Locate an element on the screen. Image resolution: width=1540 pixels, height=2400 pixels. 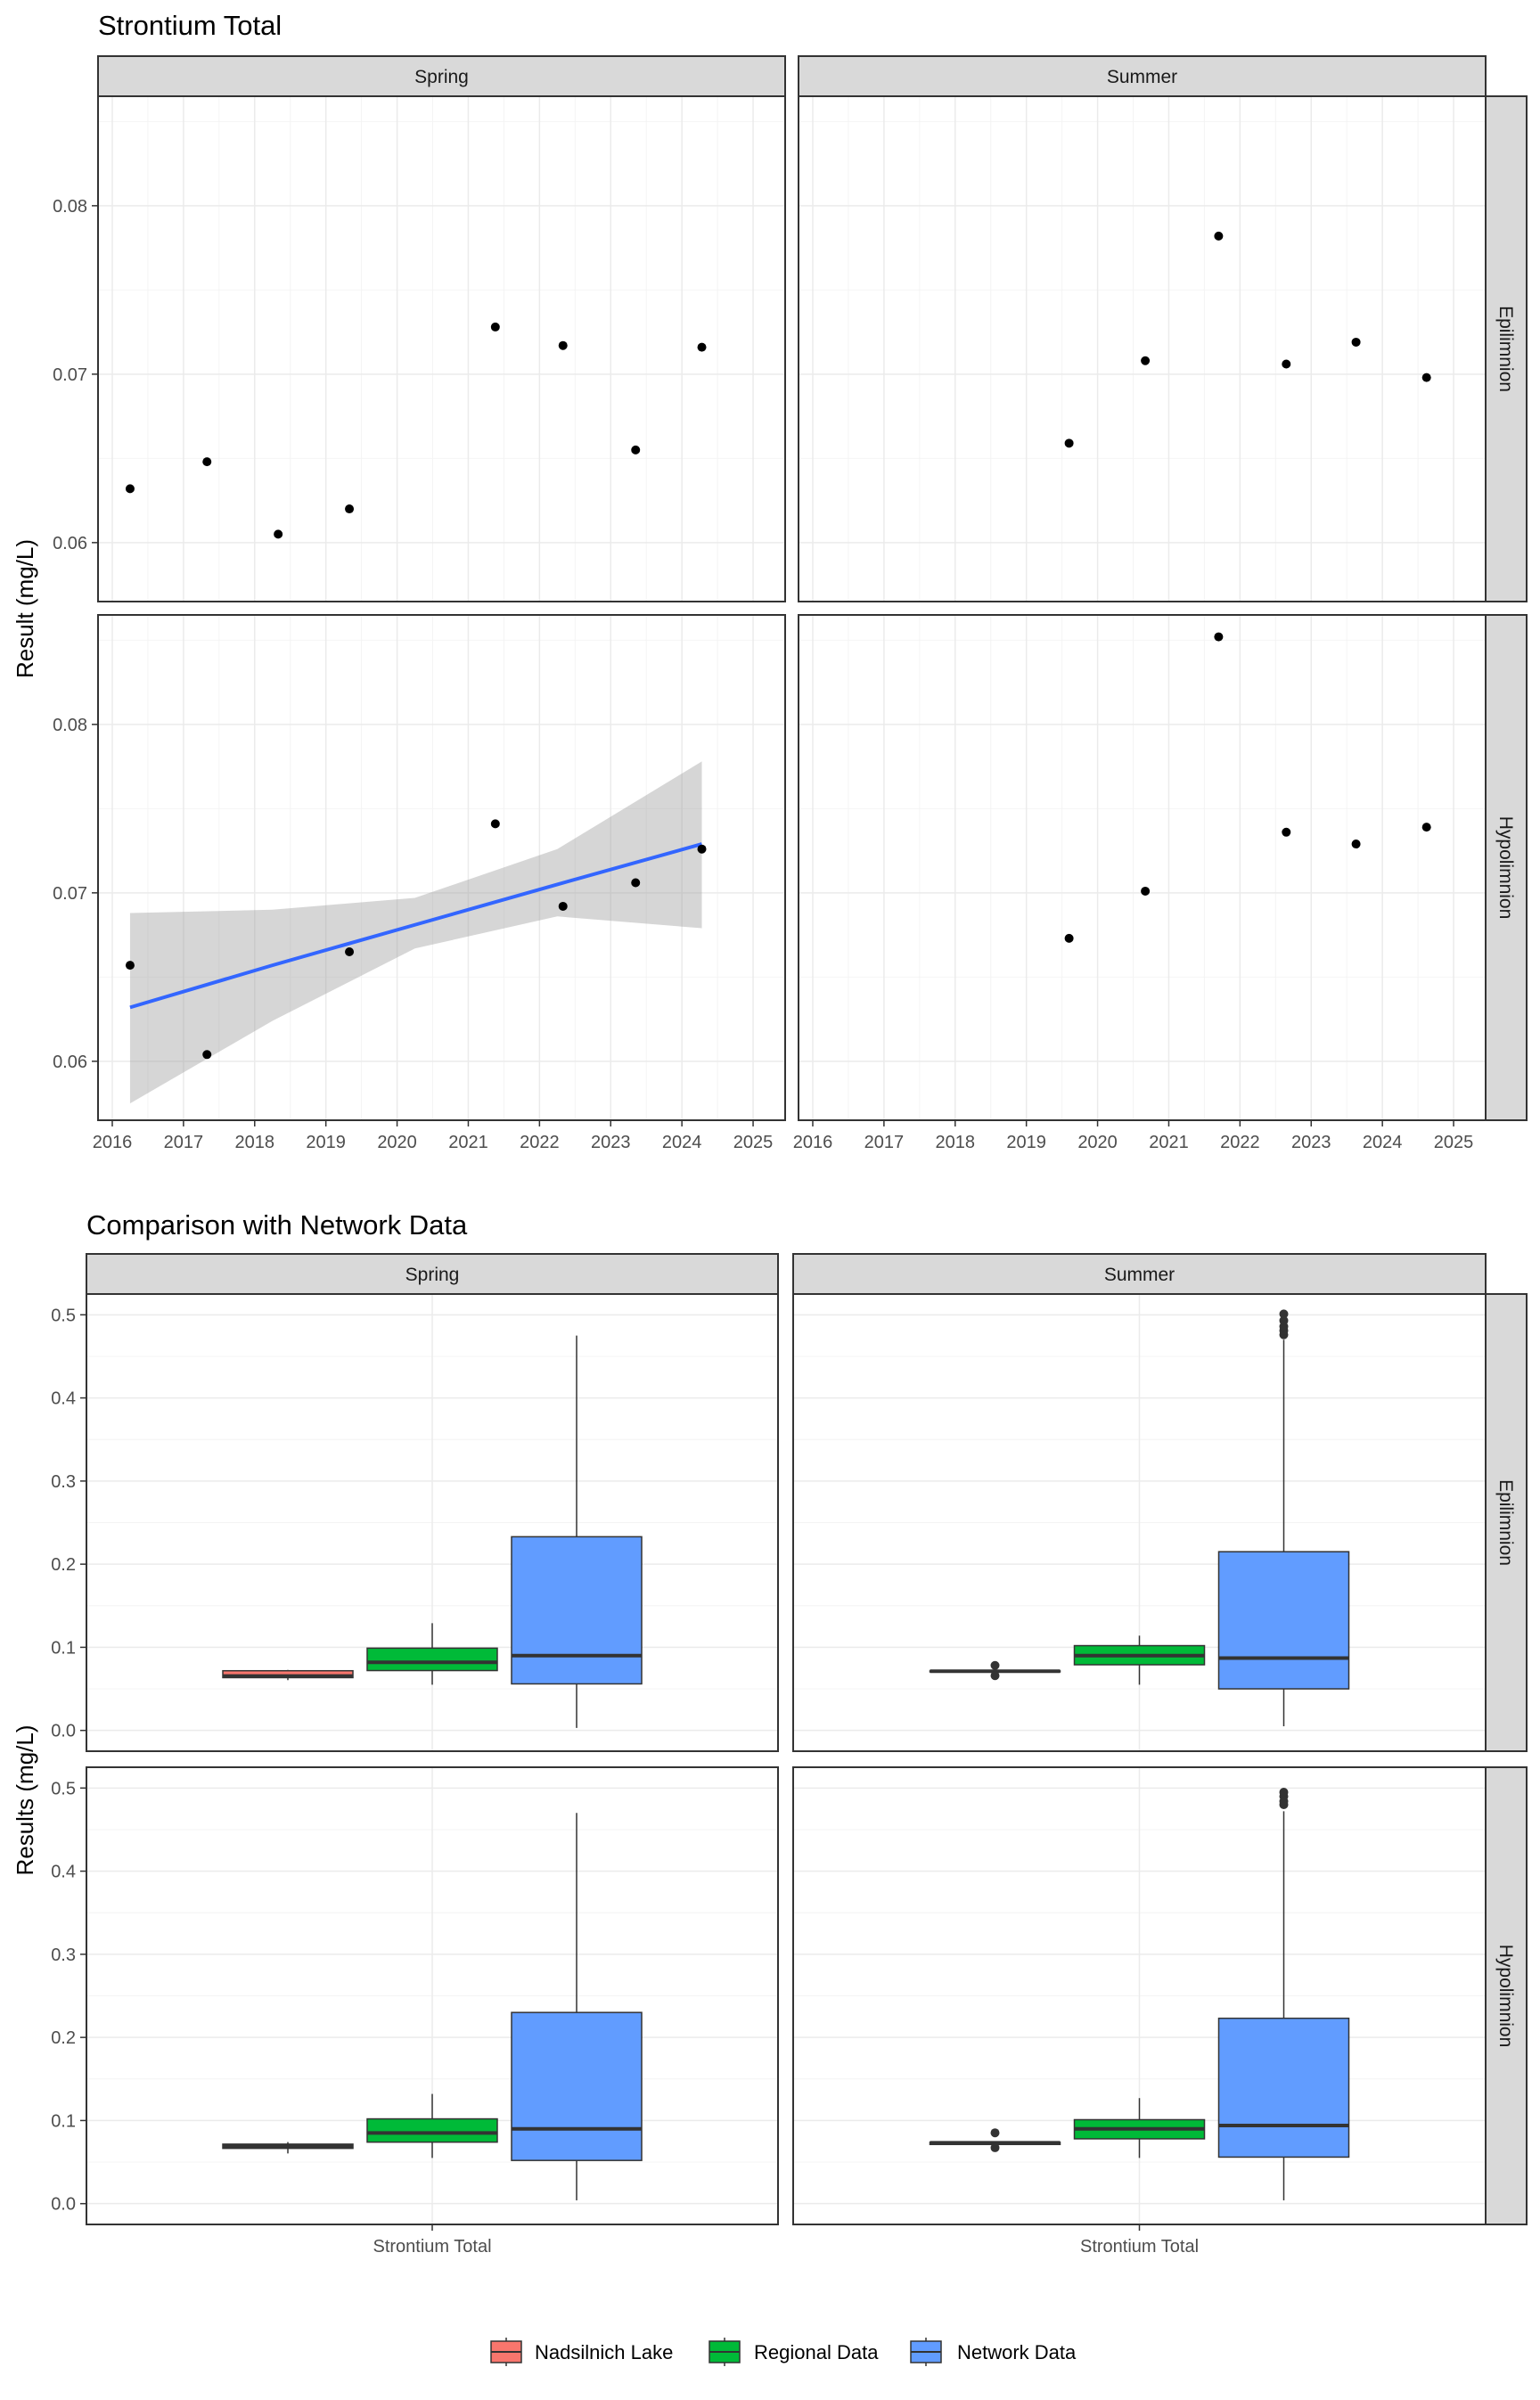
chart-1-panel-spring-epilimnion-border is located at coordinates (441, 348).